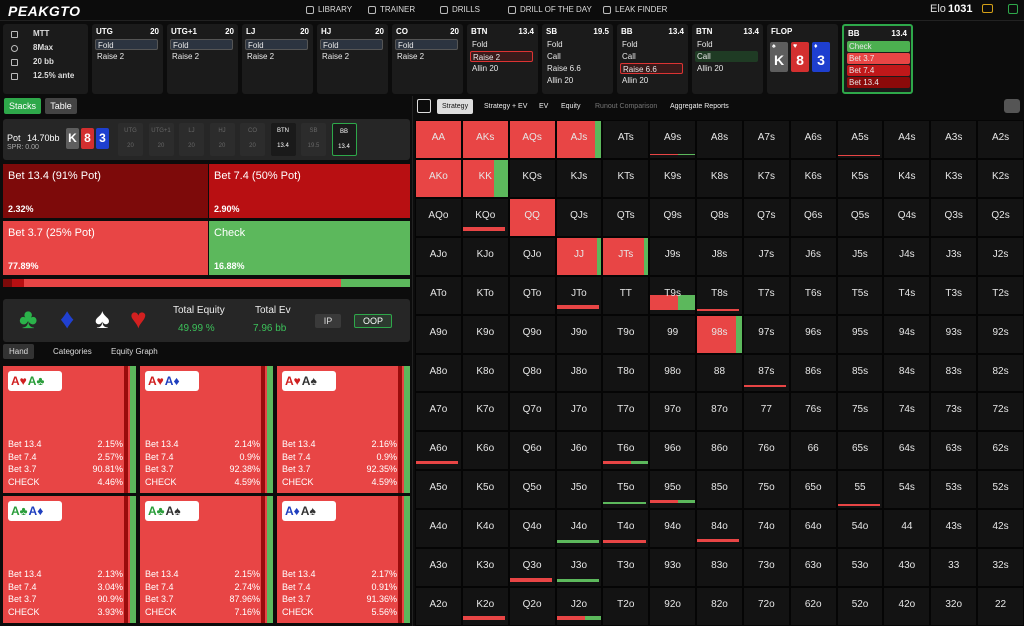 Image resolution: width=1024 pixels, height=626 pixels. Describe the element at coordinates (719, 606) in the screenshot. I see `hand-cell: 82o` at that location.